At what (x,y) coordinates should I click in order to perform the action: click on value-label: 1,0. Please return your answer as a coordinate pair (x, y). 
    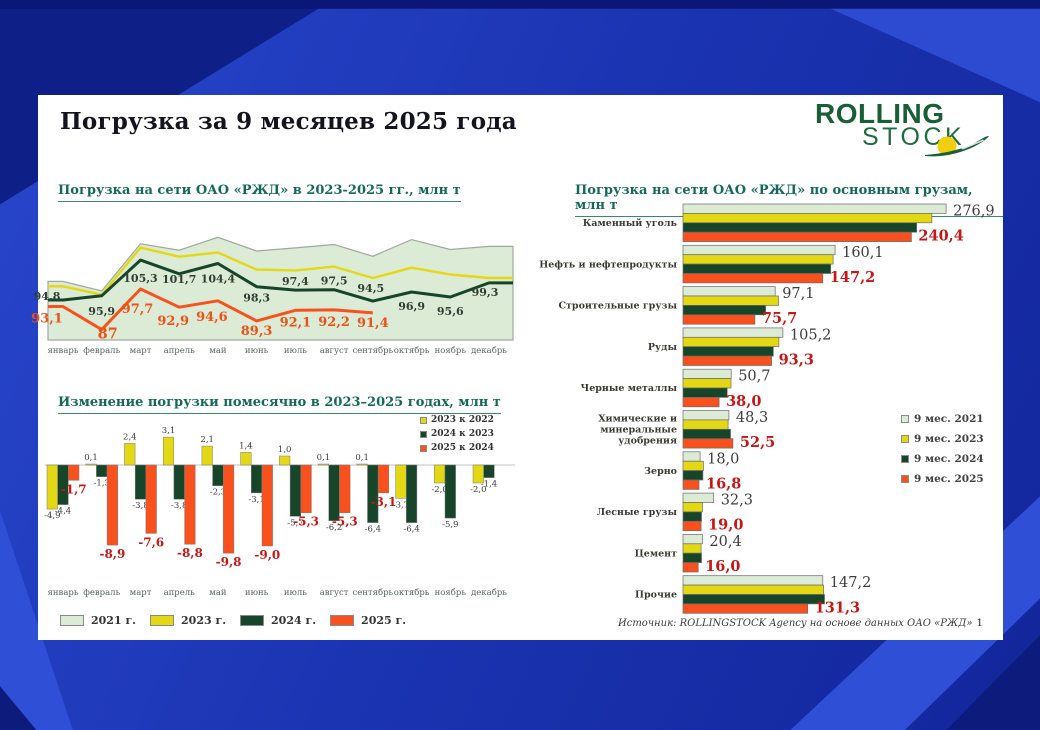
    Looking at the image, I should click on (285, 450).